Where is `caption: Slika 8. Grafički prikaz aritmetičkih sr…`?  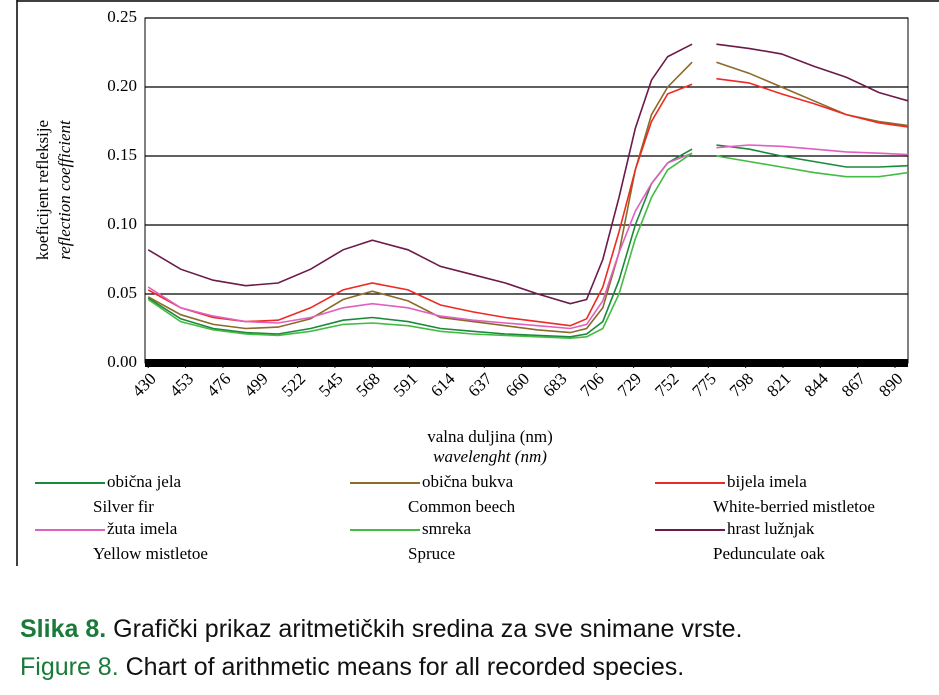
caption: Slika 8. Grafički prikaz aritmetičkih sr… is located at coordinates (381, 629).